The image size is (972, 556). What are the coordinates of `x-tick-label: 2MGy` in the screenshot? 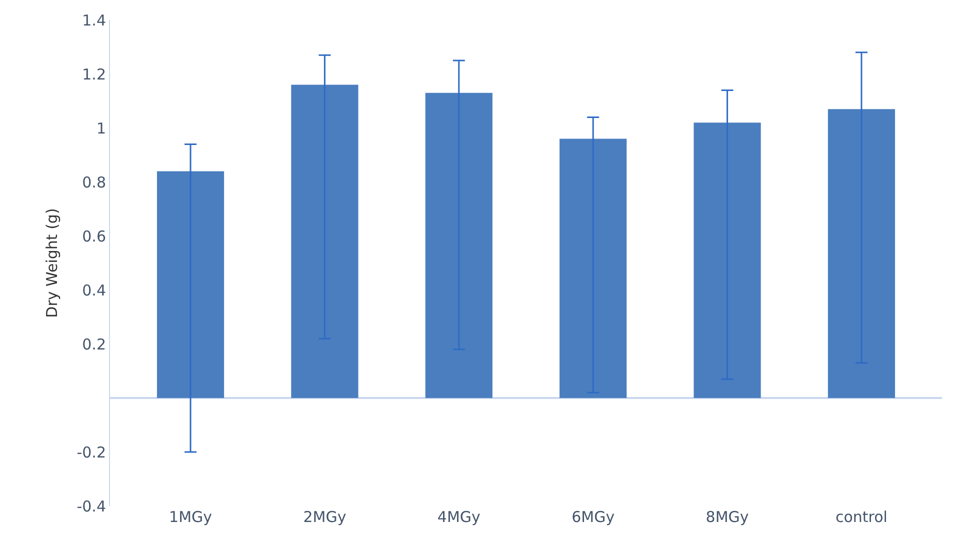 It's located at (324, 517).